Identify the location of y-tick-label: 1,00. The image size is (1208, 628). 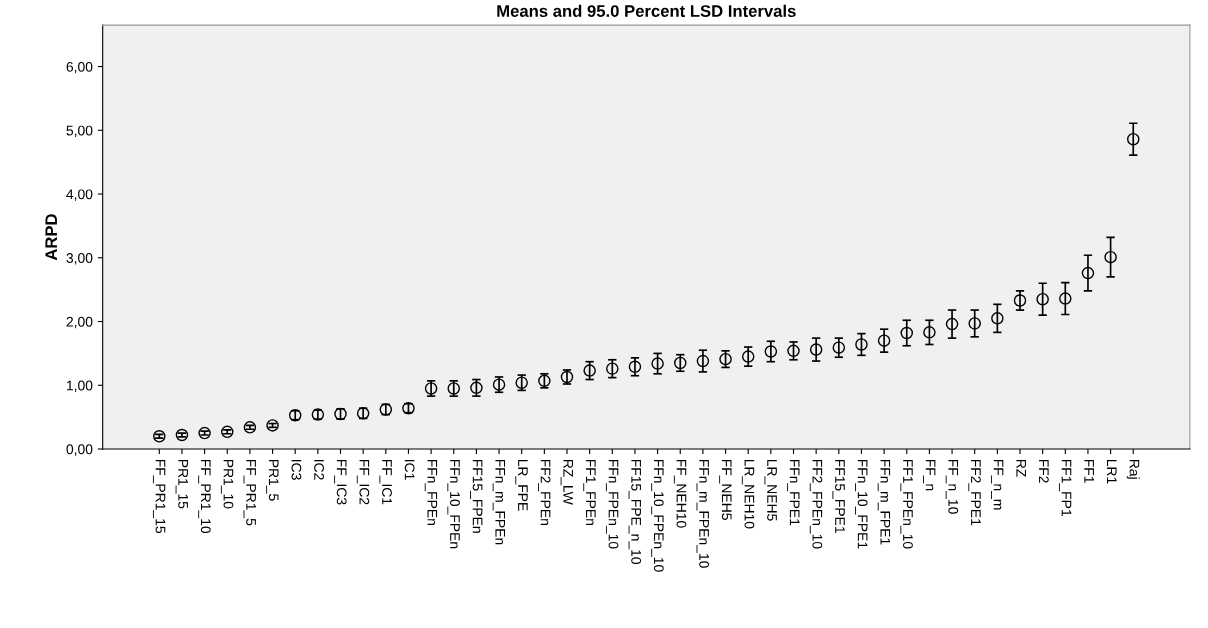
(79, 386).